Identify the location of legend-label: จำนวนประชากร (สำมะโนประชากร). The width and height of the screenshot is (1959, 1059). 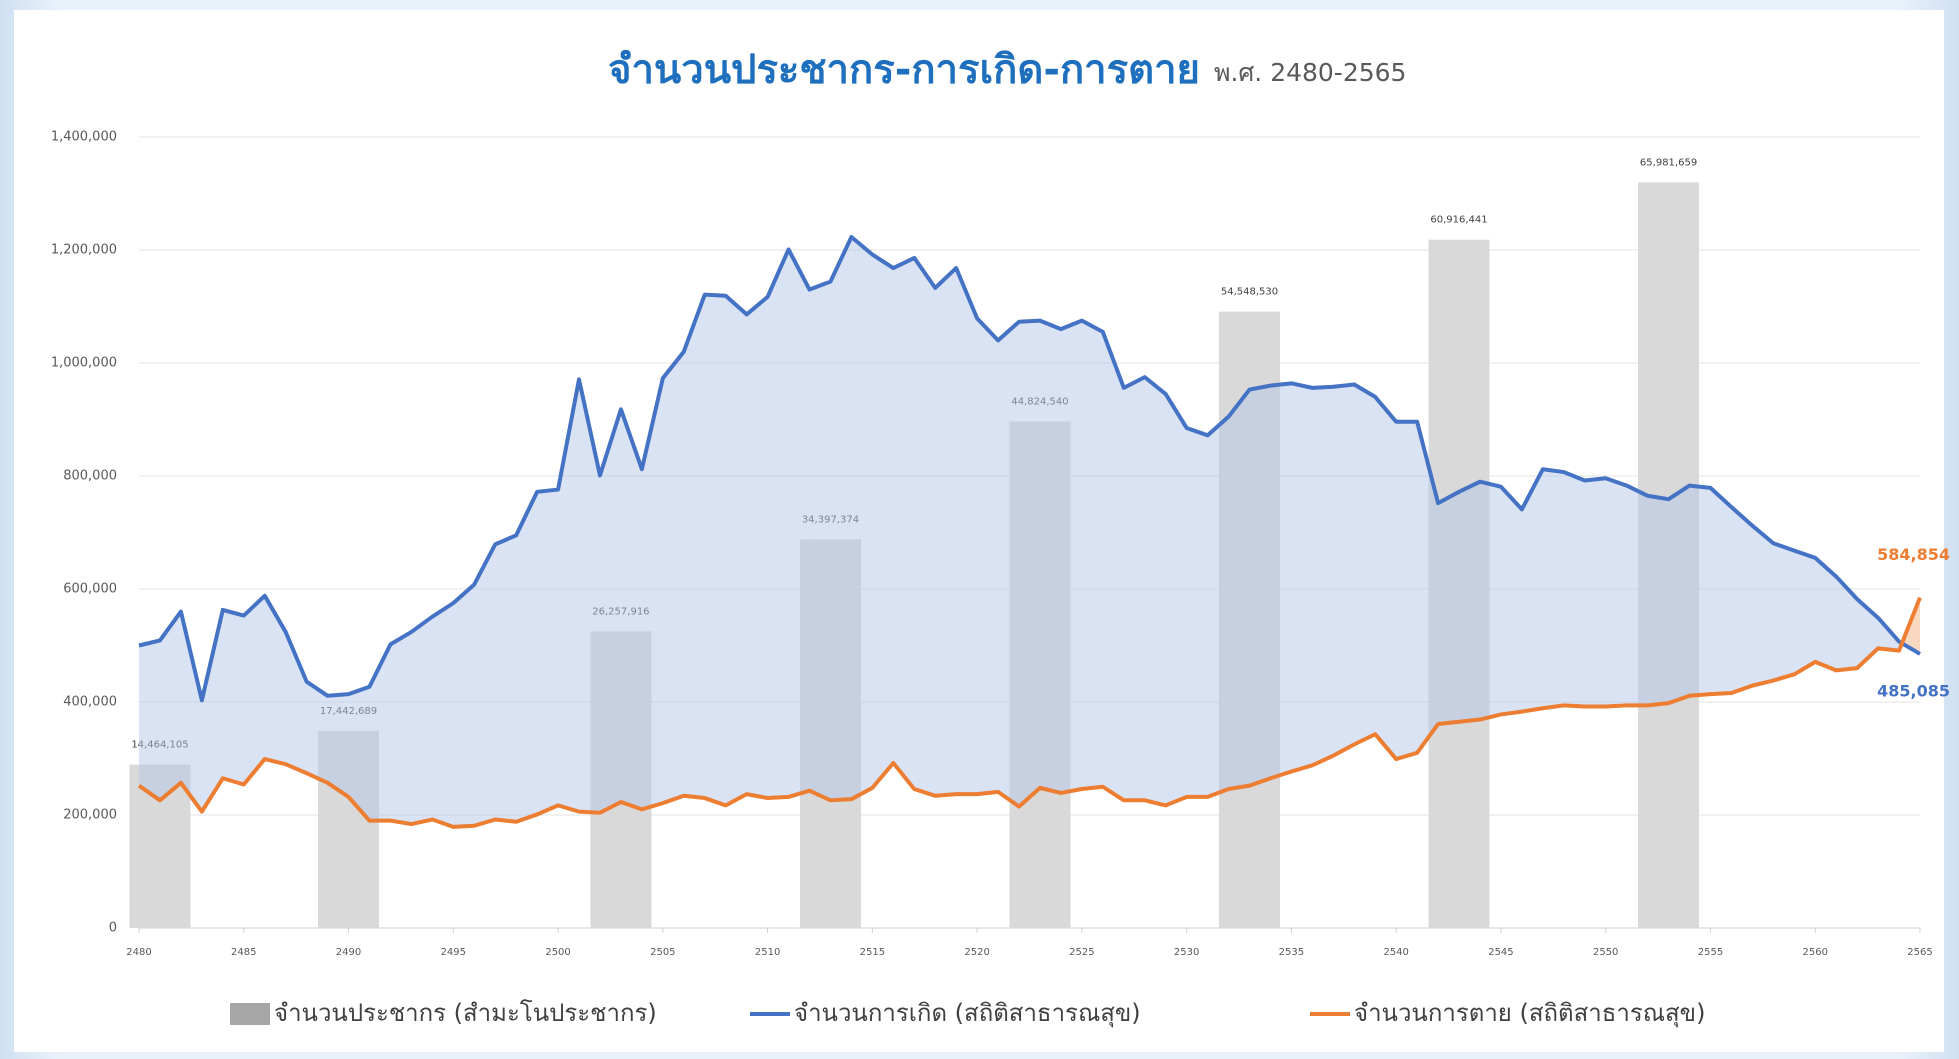
(465, 1013).